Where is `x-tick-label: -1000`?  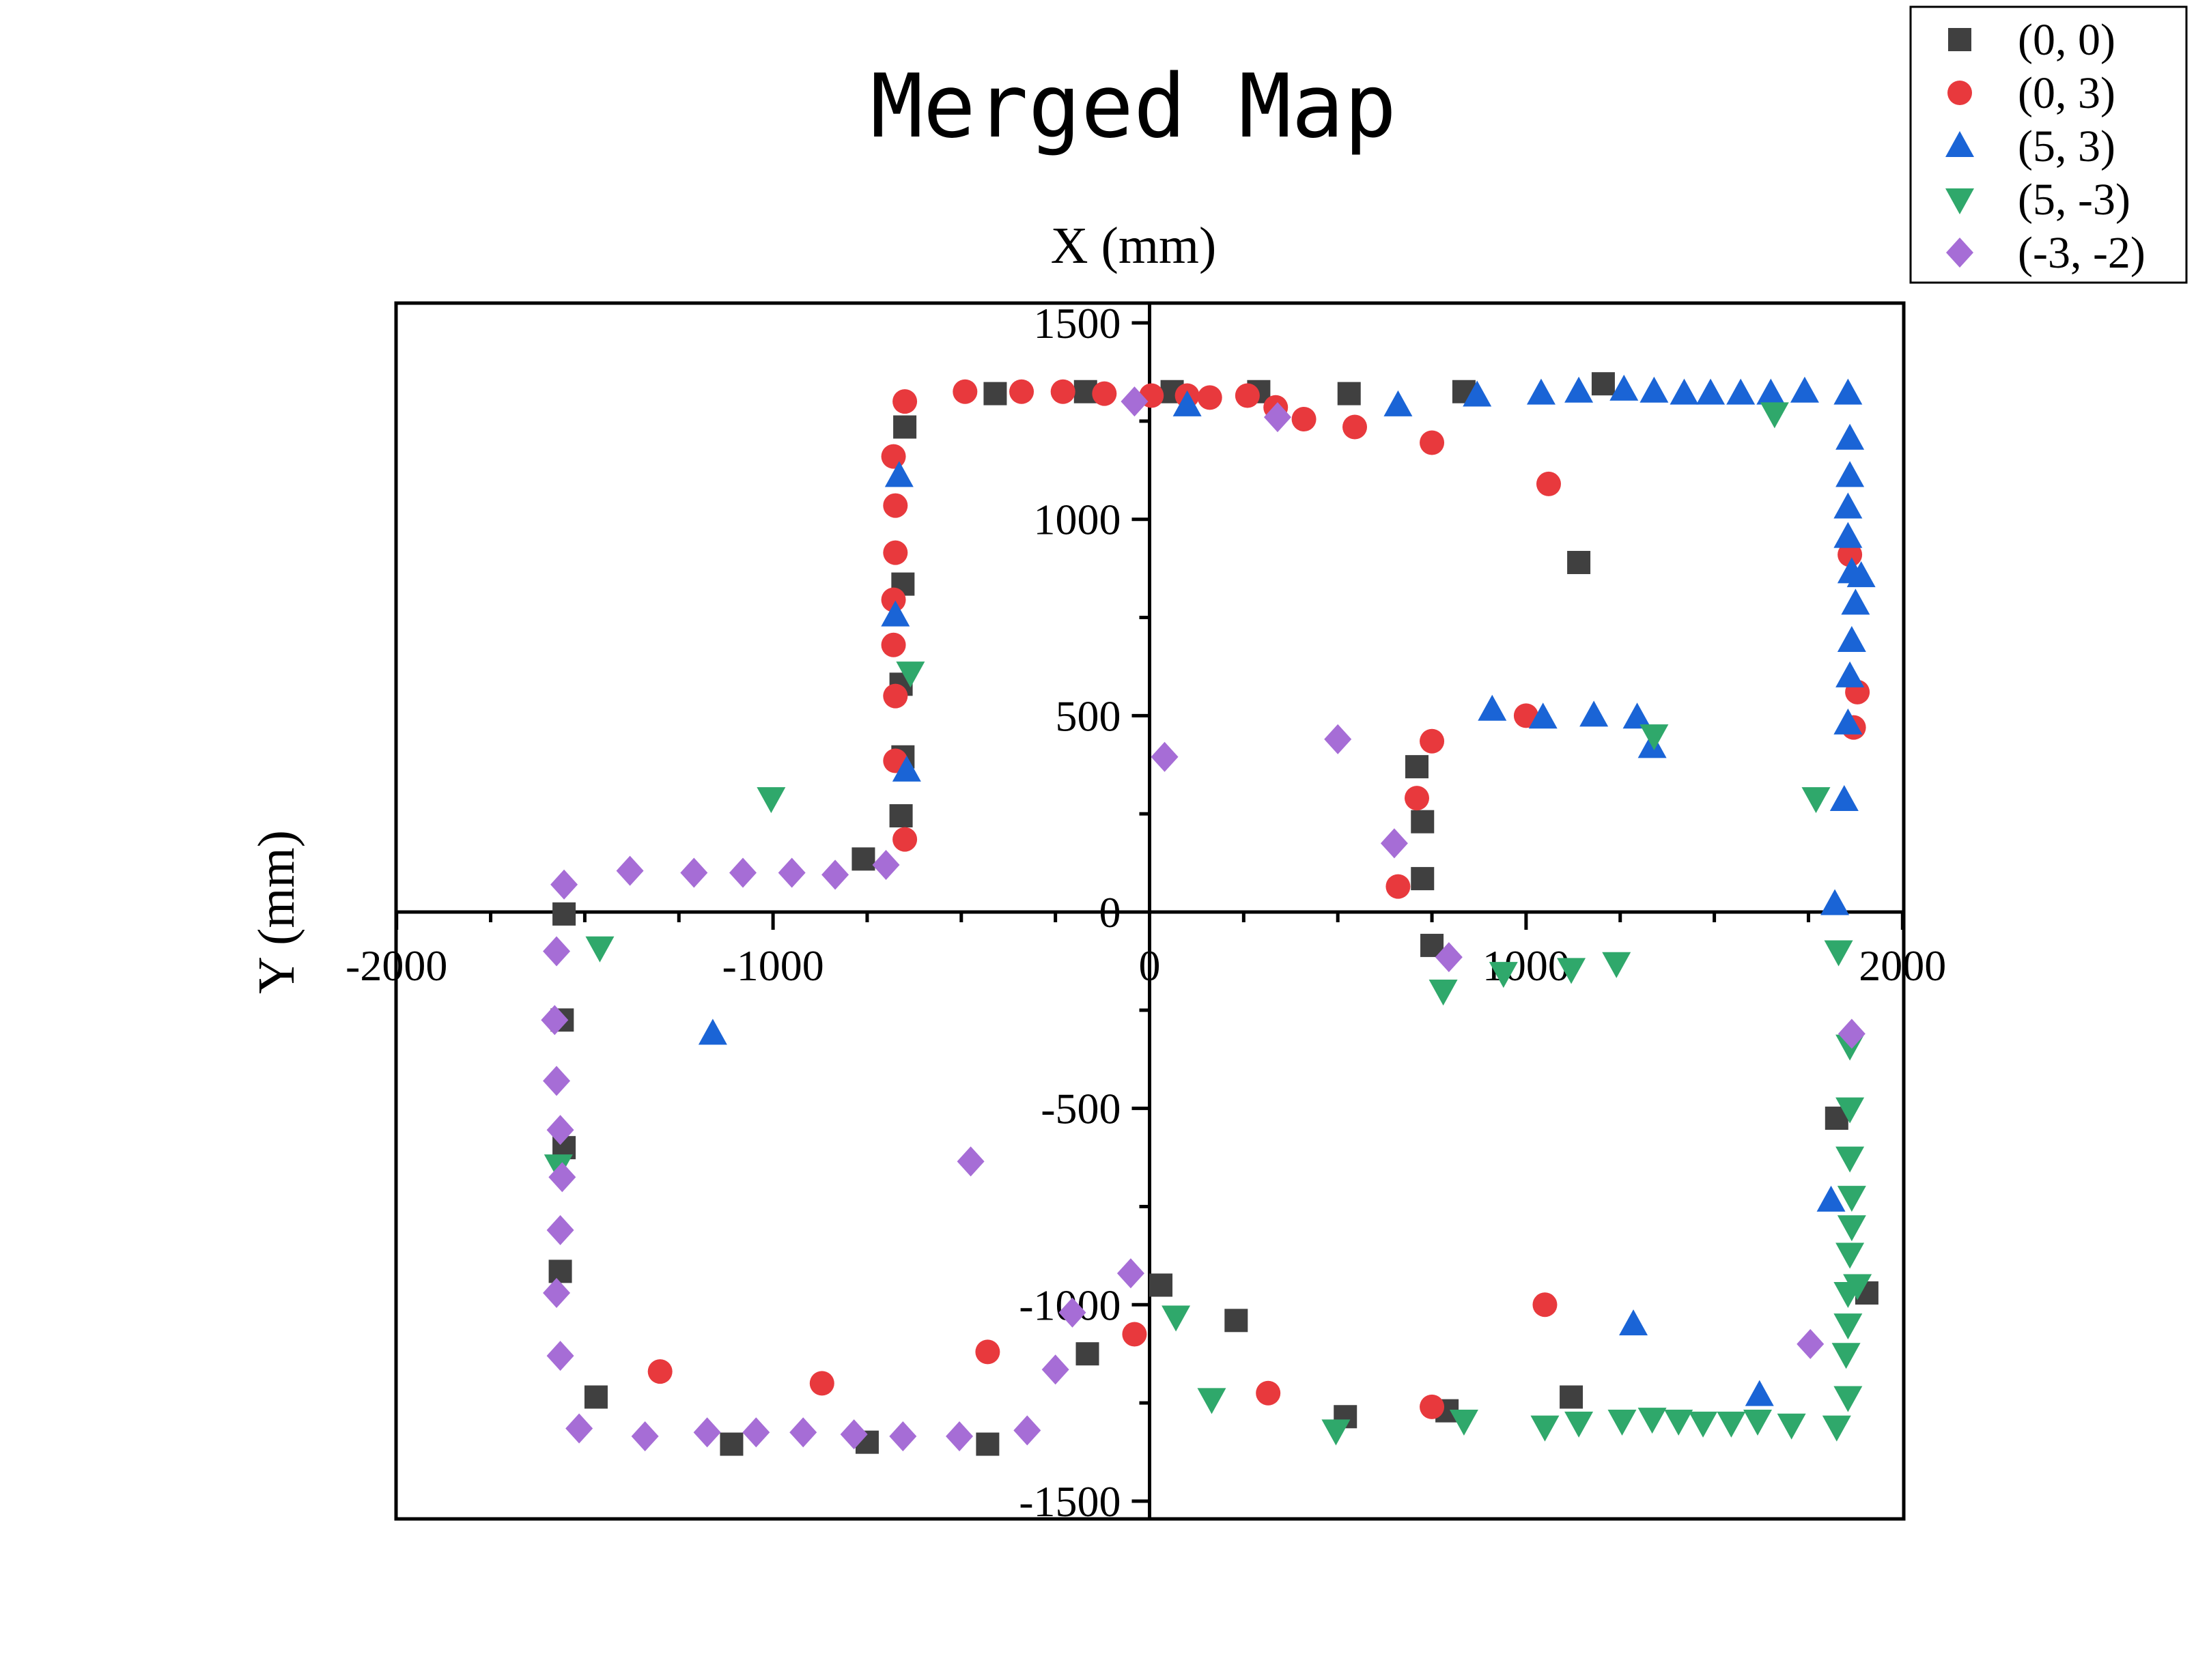
x-tick-label: -1000 is located at coordinates (773, 965).